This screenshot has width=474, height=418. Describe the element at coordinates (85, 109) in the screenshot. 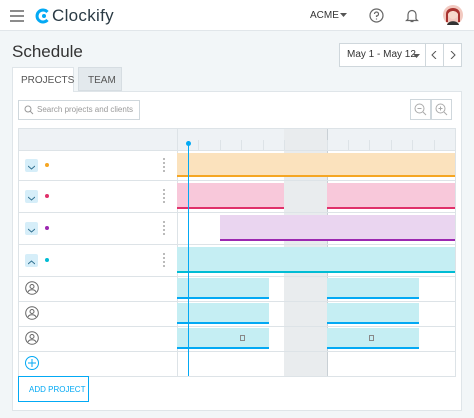

I see `search-placeholder: Search projects and clients` at that location.